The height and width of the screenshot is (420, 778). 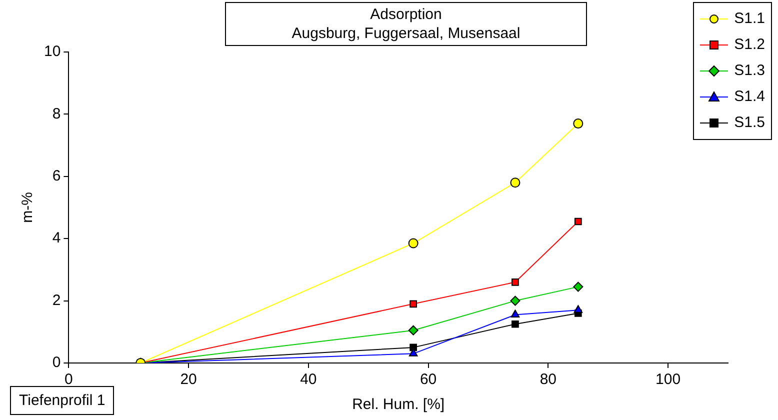 I want to click on legend-label: S1.3, so click(x=749, y=70).